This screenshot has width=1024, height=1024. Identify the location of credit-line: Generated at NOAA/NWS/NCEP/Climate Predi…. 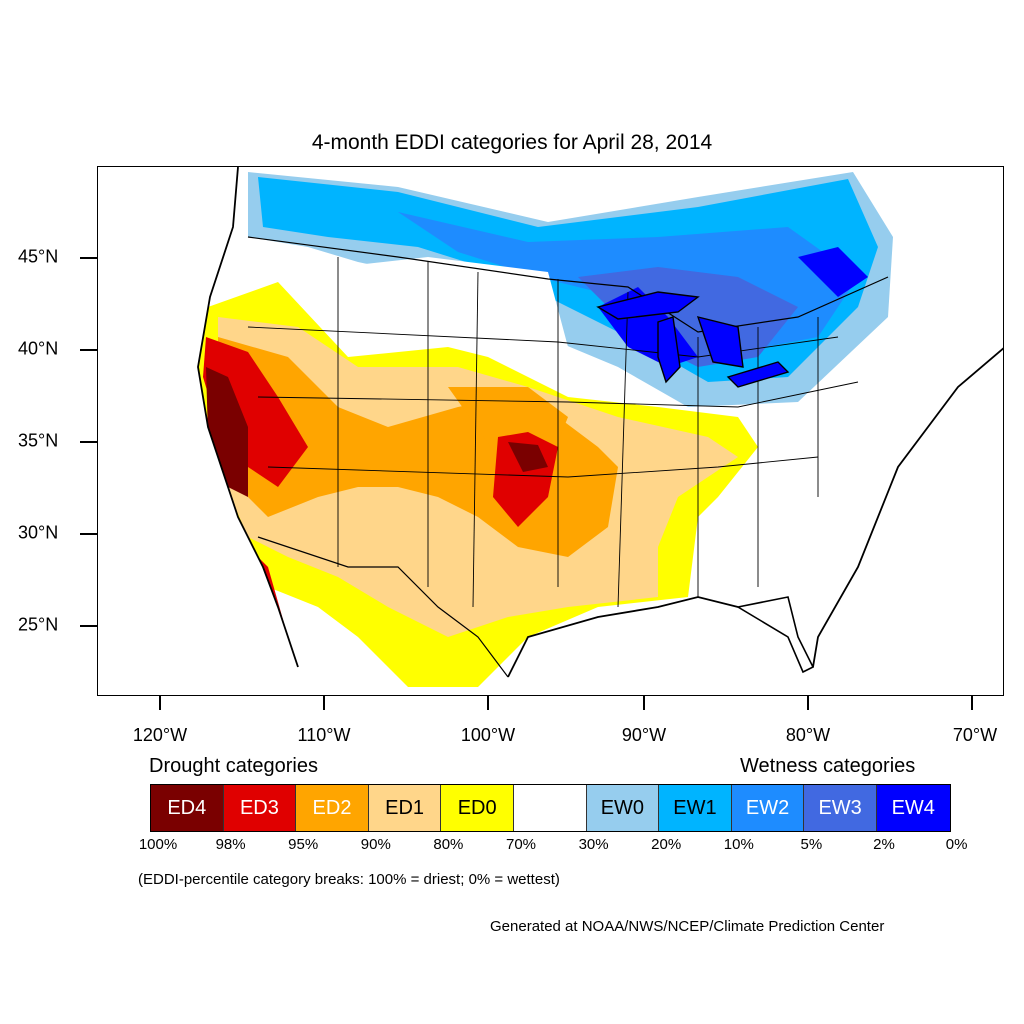
(687, 926).